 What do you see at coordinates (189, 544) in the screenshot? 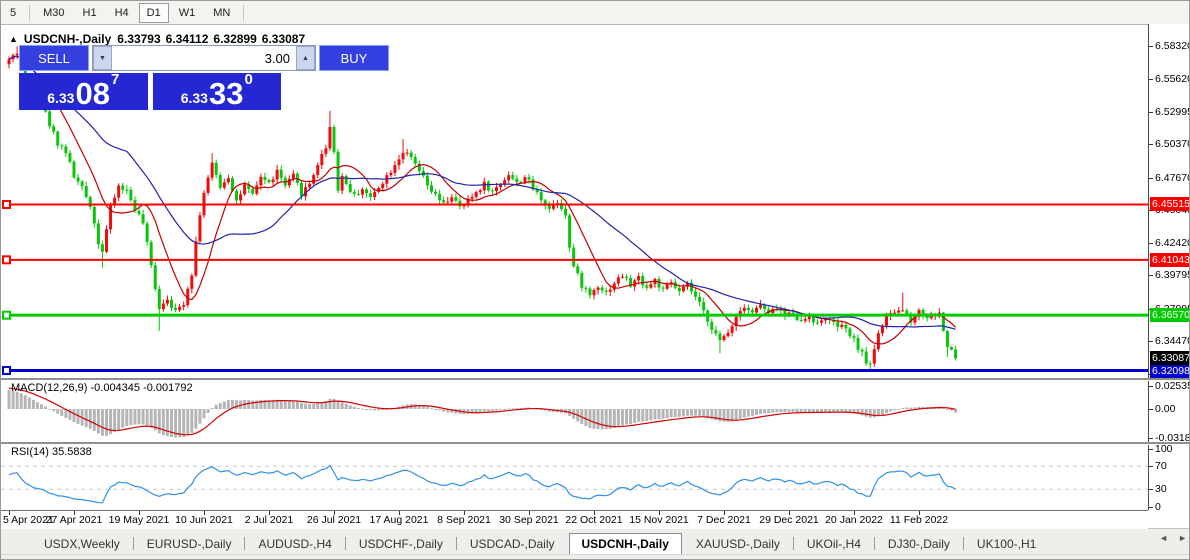
I see `chart-tab-eurusd: EURUSD-,Daily` at bounding box center [189, 544].